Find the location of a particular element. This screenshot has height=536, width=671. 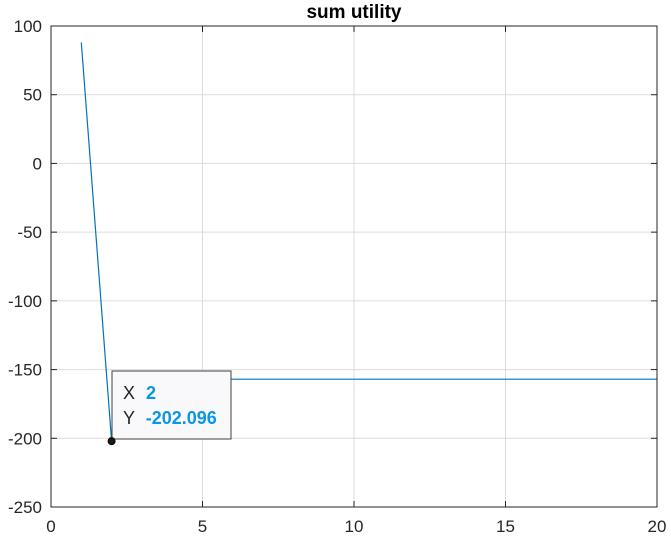

y-tick-label: 50 is located at coordinates (32, 95).